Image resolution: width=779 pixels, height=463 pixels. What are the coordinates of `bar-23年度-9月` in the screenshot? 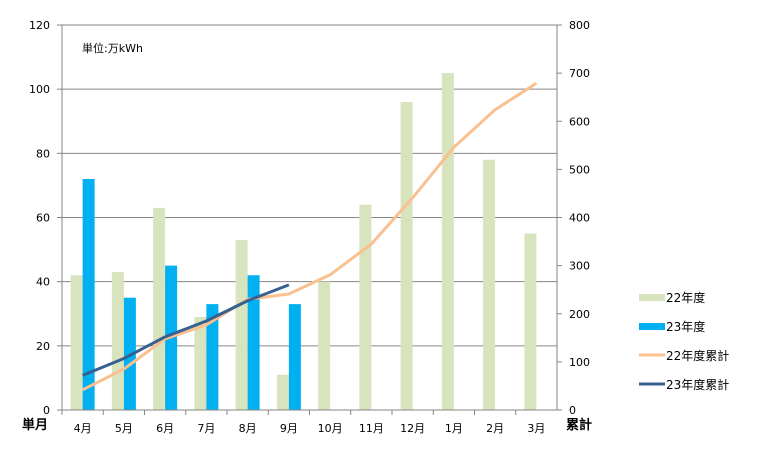 It's located at (294, 357).